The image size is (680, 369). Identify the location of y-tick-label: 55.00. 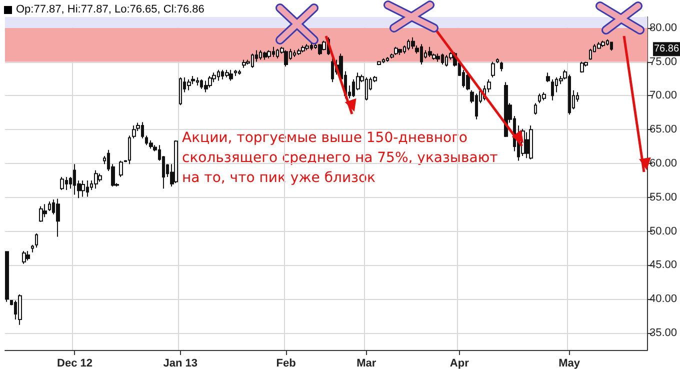
(663, 197).